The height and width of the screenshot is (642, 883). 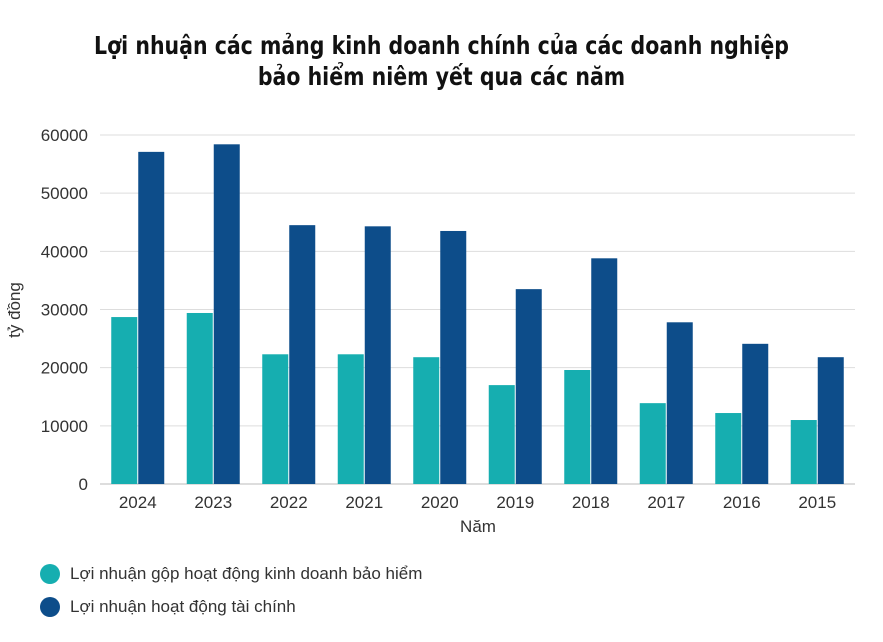 I want to click on x-tick-label: 2021, so click(x=364, y=502).